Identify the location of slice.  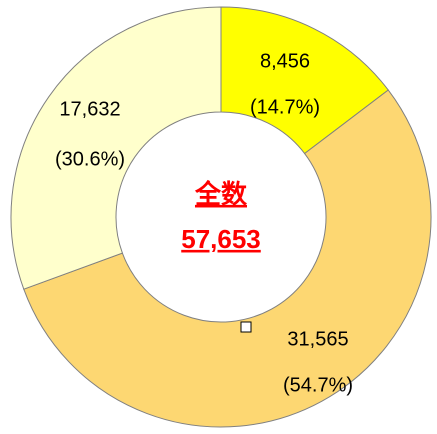
(304, 80).